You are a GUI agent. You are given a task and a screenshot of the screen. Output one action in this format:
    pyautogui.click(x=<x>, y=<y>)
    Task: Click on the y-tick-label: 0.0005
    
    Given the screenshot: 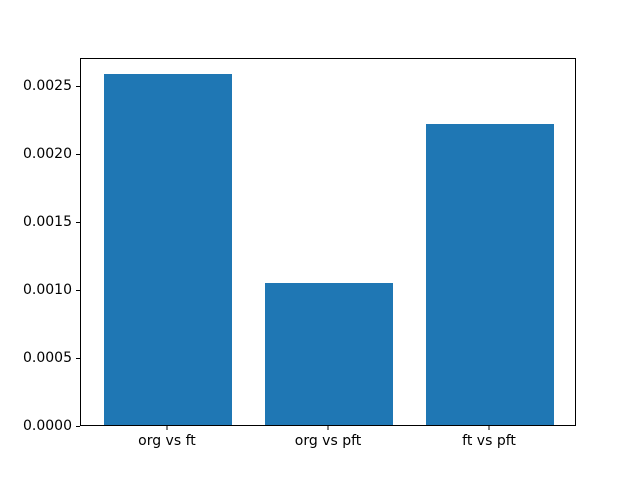 What is the action you would take?
    pyautogui.click(x=47, y=357)
    